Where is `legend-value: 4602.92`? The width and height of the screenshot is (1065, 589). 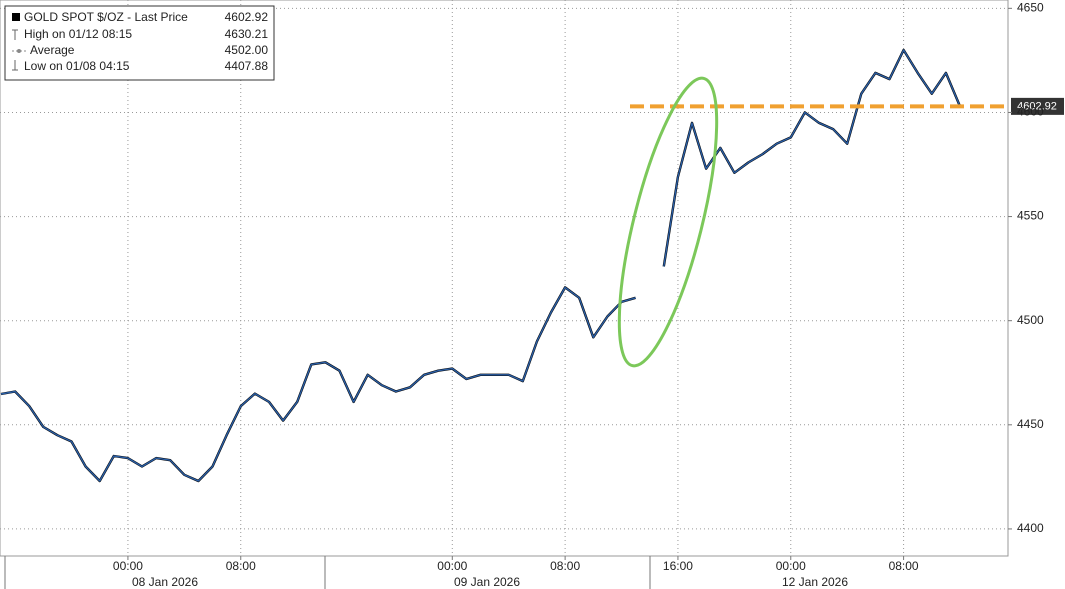
legend-value: 4602.92 is located at coordinates (247, 17).